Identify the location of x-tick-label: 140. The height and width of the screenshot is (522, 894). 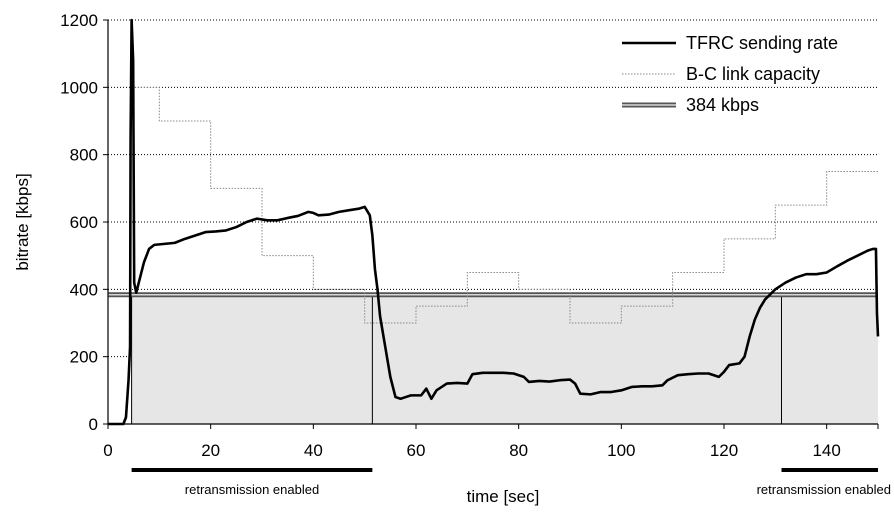
(826, 450).